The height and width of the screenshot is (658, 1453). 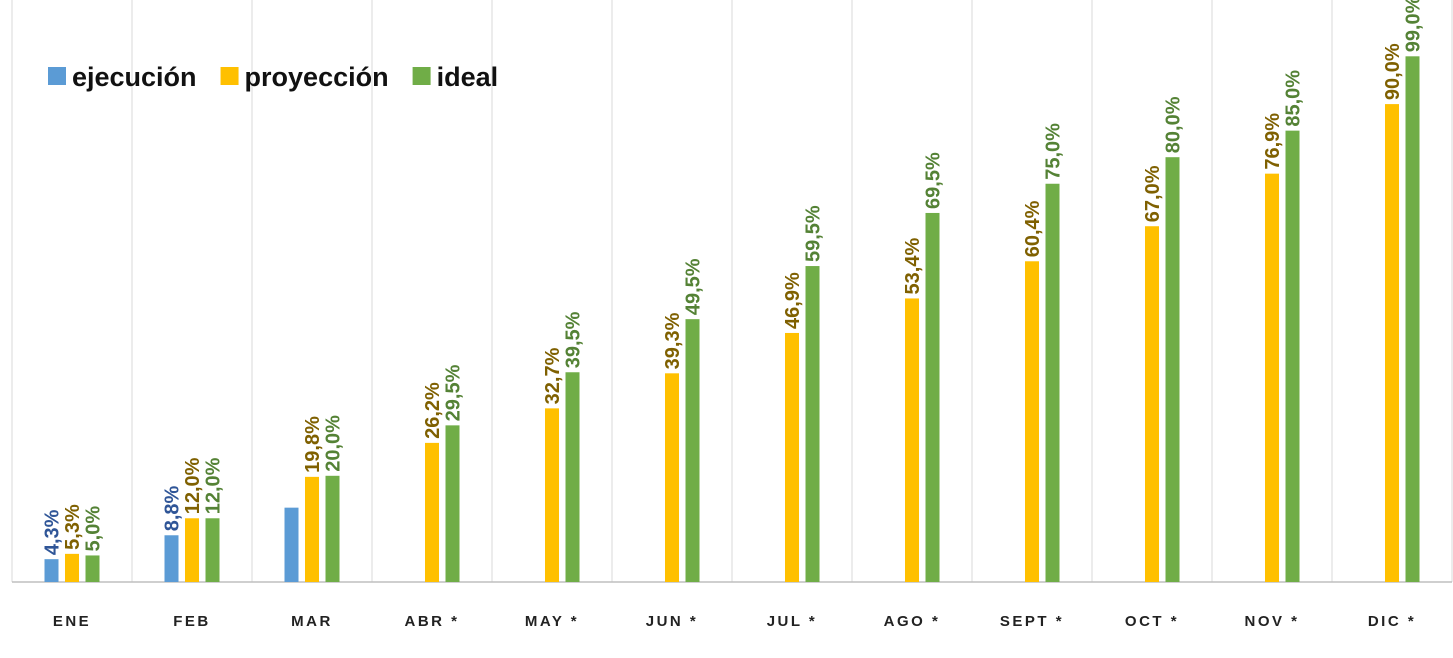 What do you see at coordinates (553, 375) in the screenshot?
I see `data-label: 32,7%` at bounding box center [553, 375].